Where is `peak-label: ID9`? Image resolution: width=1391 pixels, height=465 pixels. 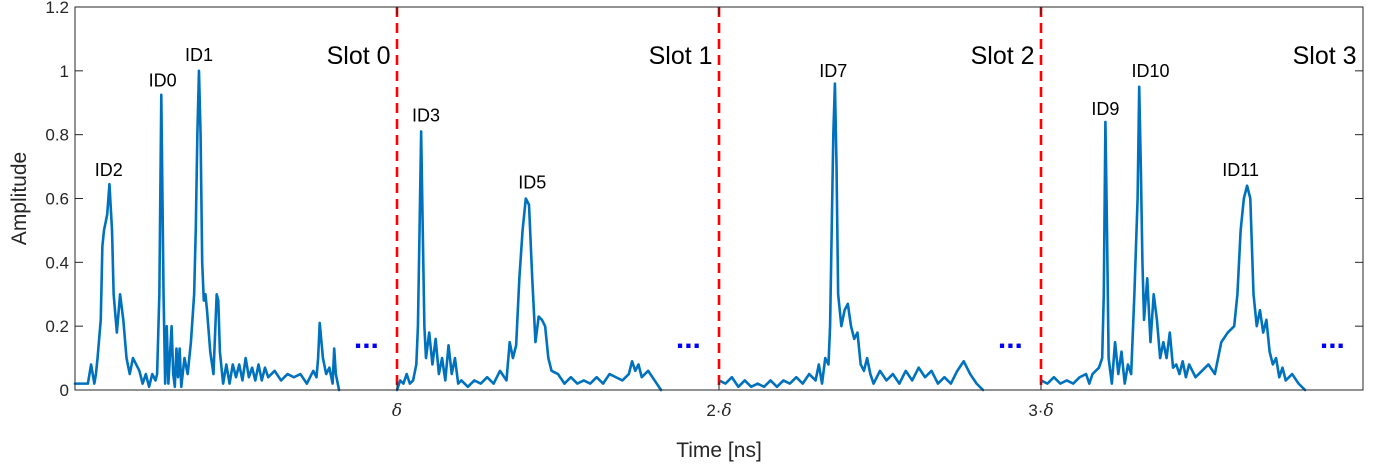
peak-label: ID9 is located at coordinates (1105, 109).